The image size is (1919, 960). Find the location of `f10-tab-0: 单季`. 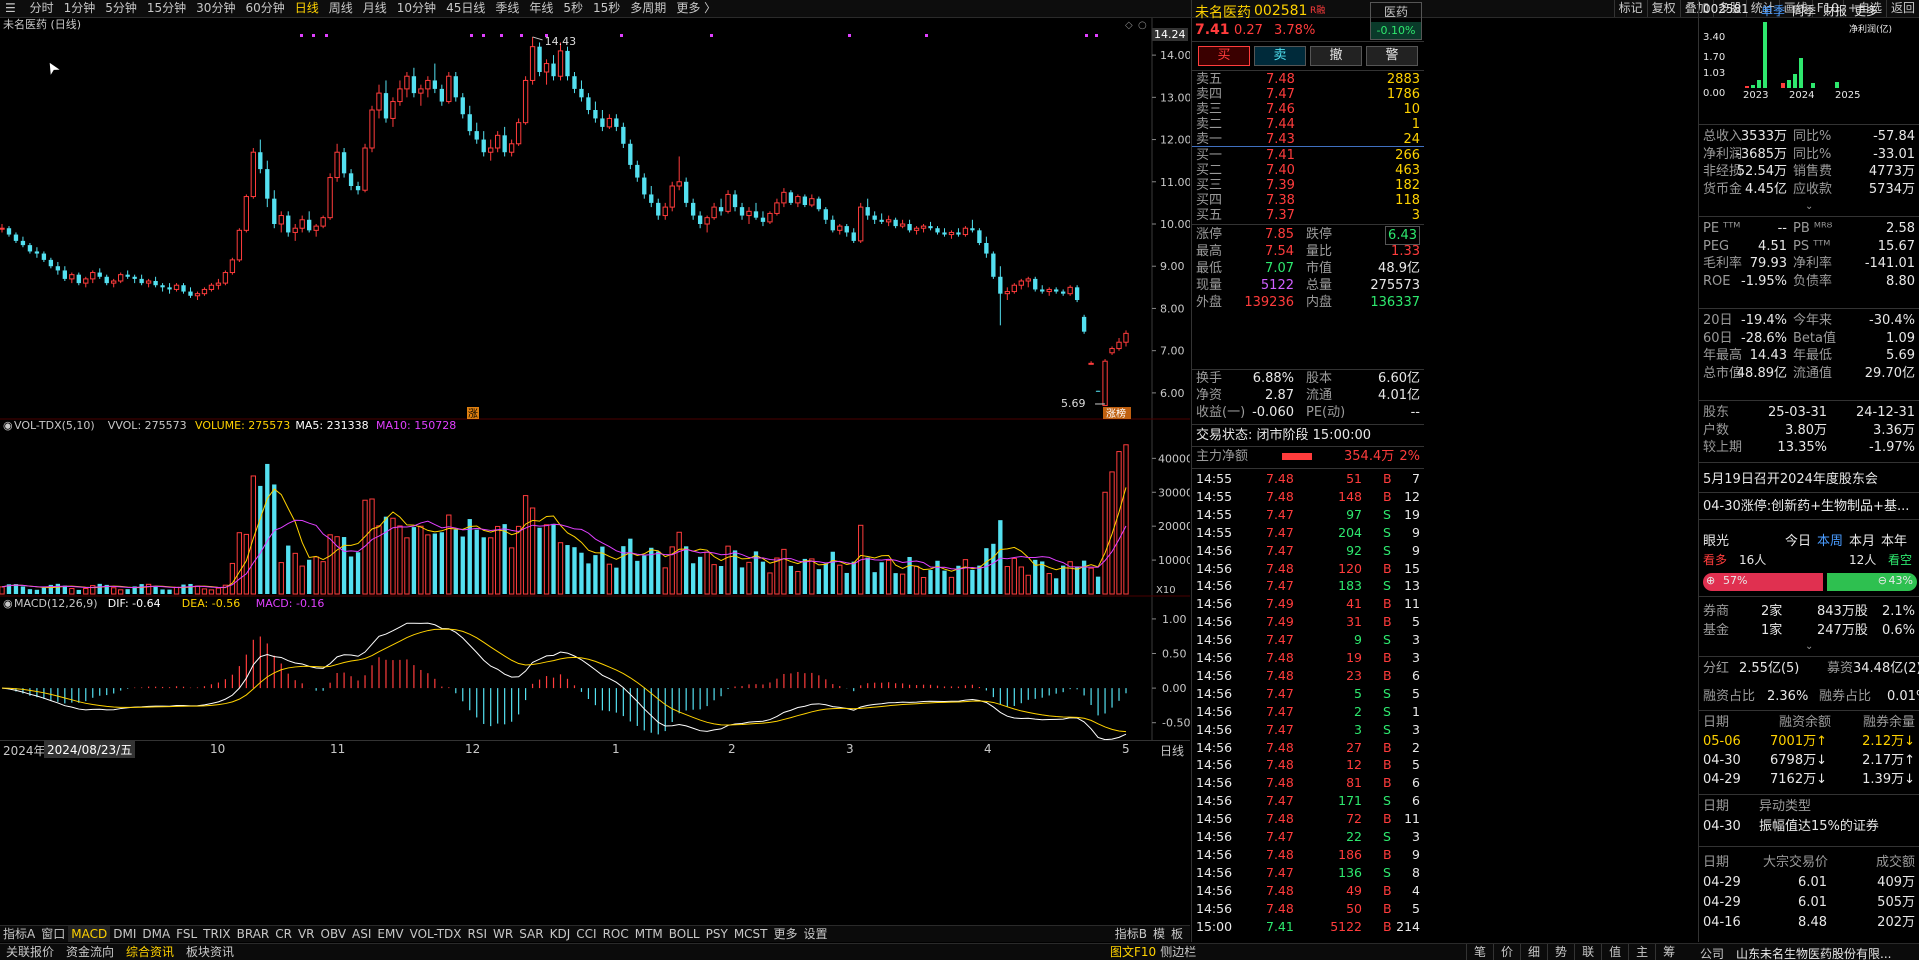

f10-tab-0: 单季 is located at coordinates (1773, 11).